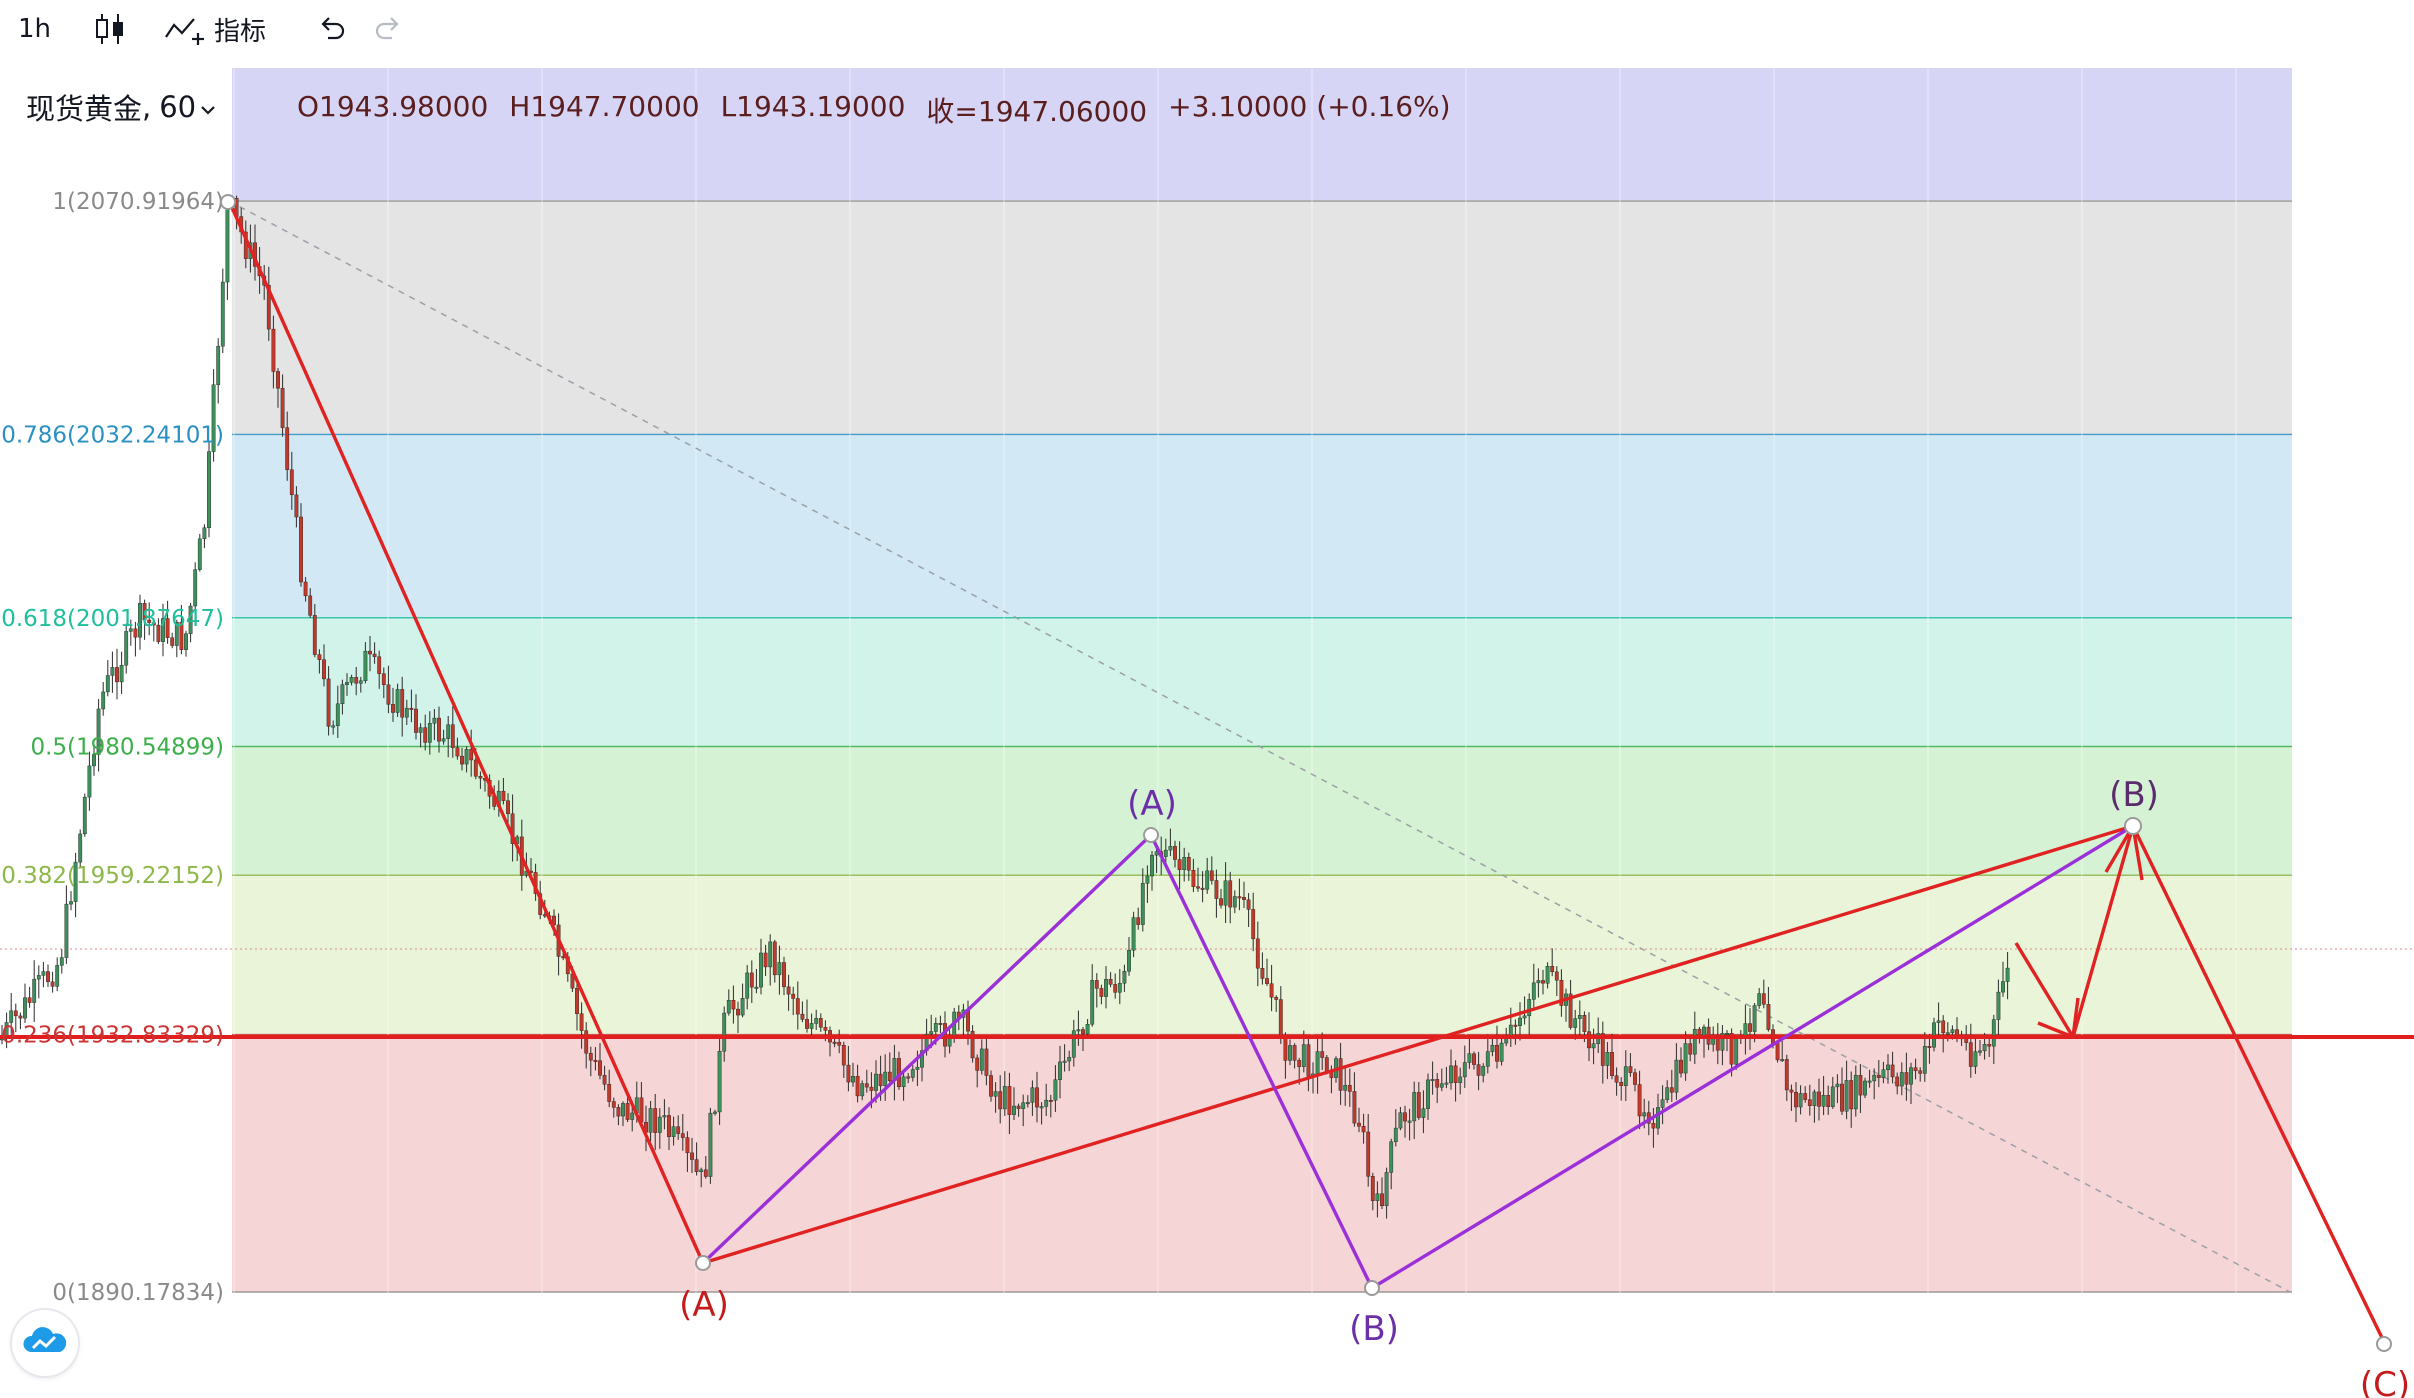  I want to click on fib-band-0.618, so click(1262, 682).